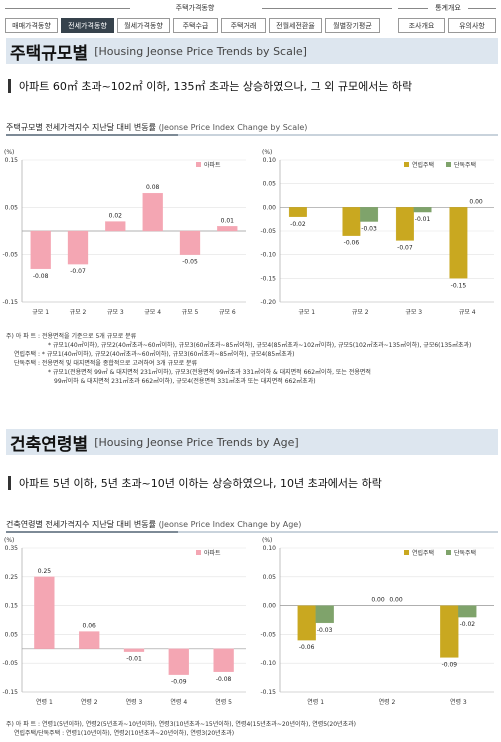 This screenshot has height=742, width=501. I want to click on tab-jeonse-price: 전세가격동향, so click(87, 25).